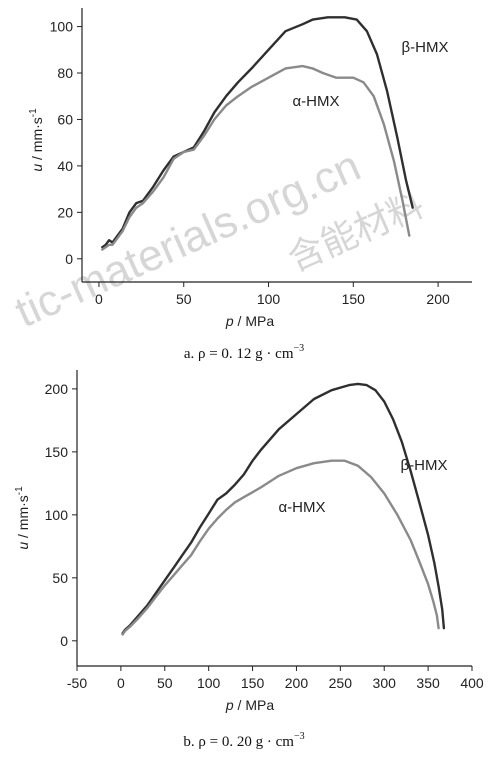  What do you see at coordinates (60, 578) in the screenshot?
I see `y-tick-label: 50` at bounding box center [60, 578].